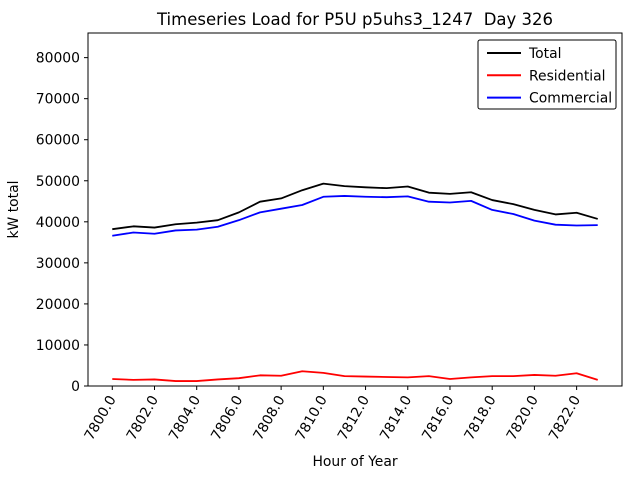 This screenshot has height=480, width=640. I want to click on y-tick-label: 30000, so click(58, 264).